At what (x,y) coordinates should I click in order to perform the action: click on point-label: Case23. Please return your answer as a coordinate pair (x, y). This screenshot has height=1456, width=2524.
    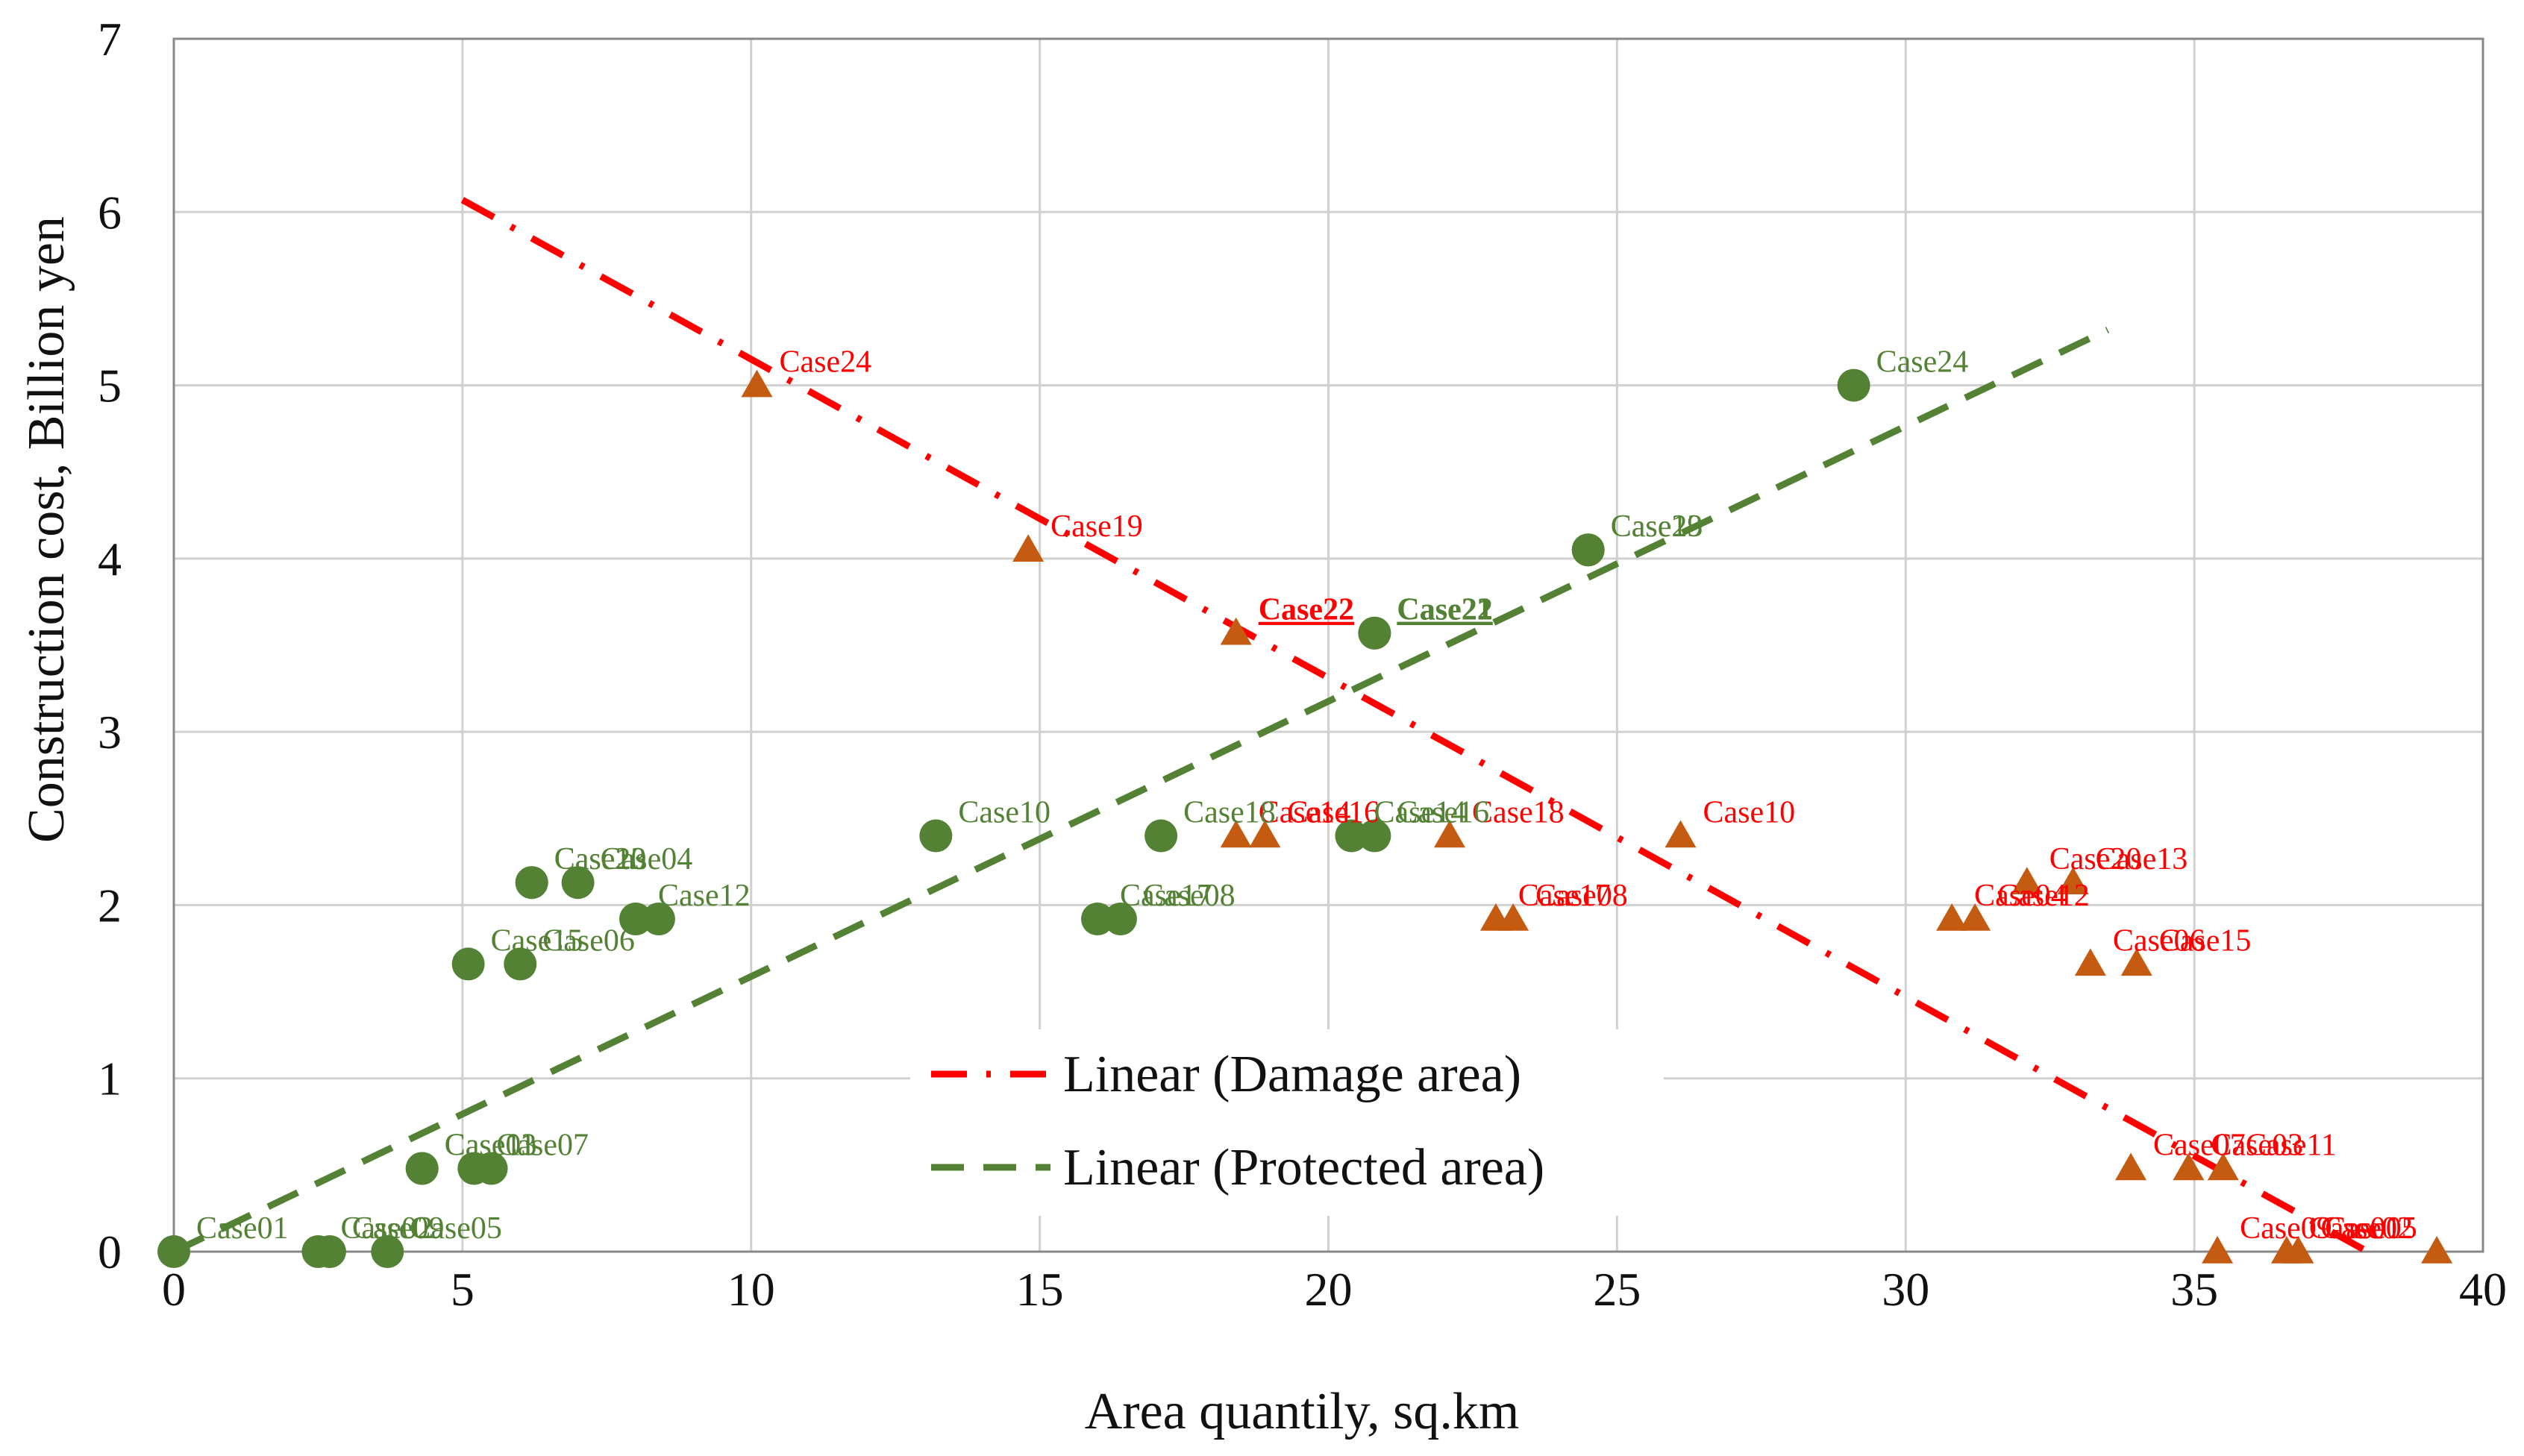
    Looking at the image, I should click on (1657, 526).